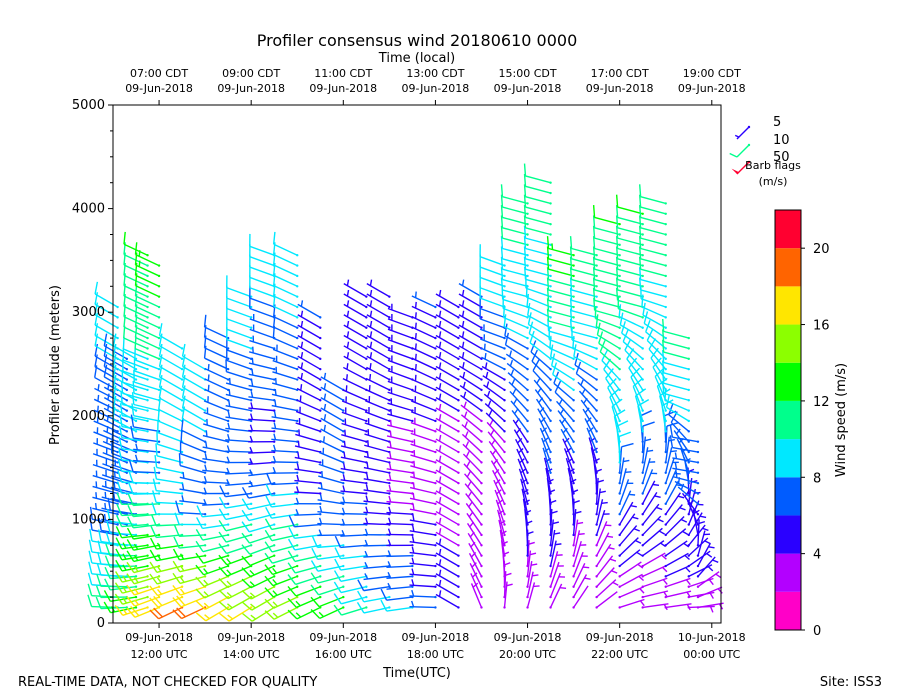  Describe the element at coordinates (343, 637) in the screenshot. I see `x-tick-label-date: 09-Jun-2018` at that location.